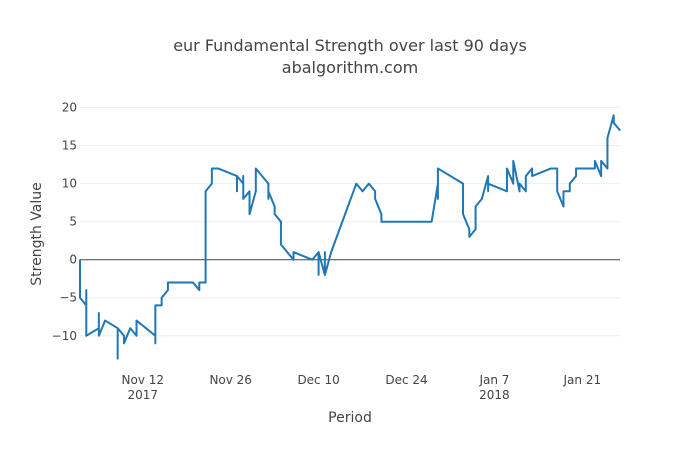 The image size is (700, 454). Describe the element at coordinates (69, 108) in the screenshot. I see `y-tick-label: 20` at that location.